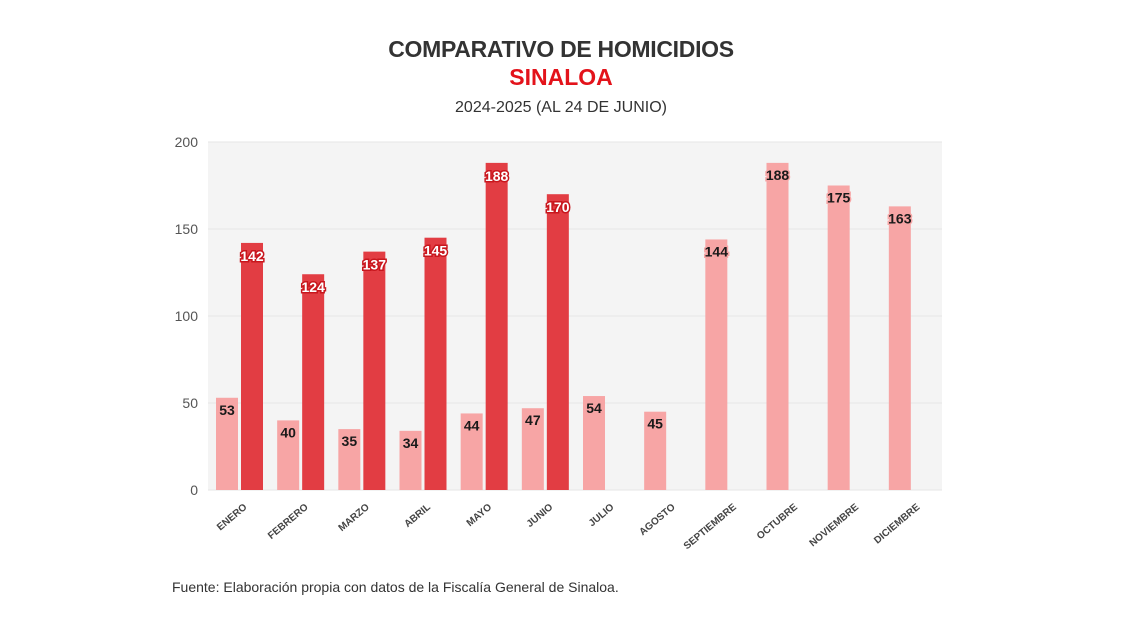  I want to click on bar-2024-febrero, so click(288, 455).